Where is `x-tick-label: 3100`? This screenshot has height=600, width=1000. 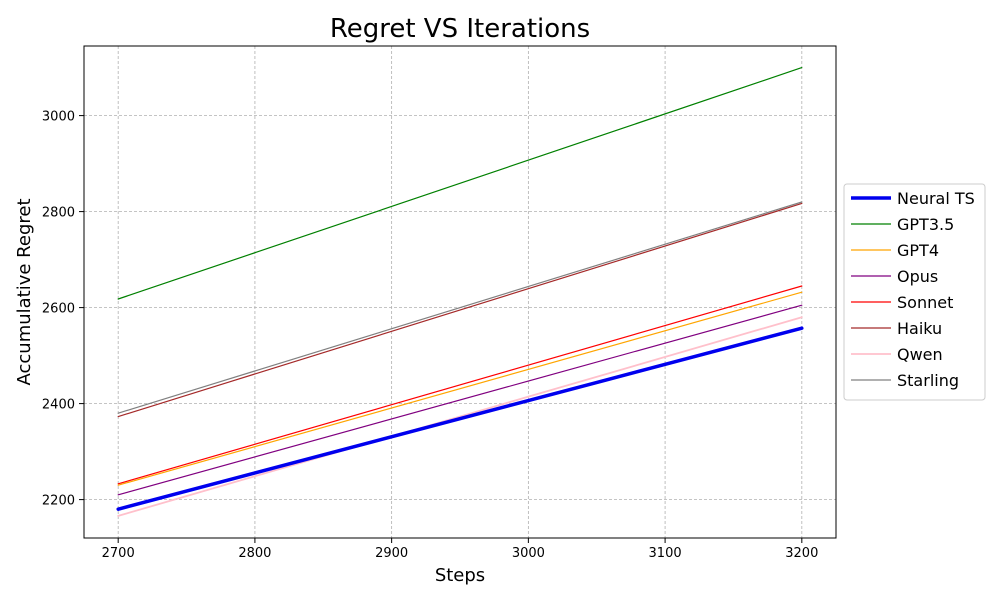
x-tick-label: 3100 is located at coordinates (665, 553).